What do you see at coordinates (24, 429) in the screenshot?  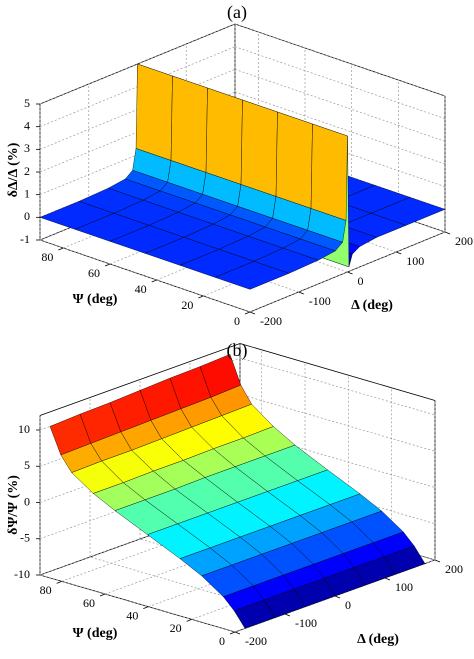 I see `z-tick-label: 10` at bounding box center [24, 429].